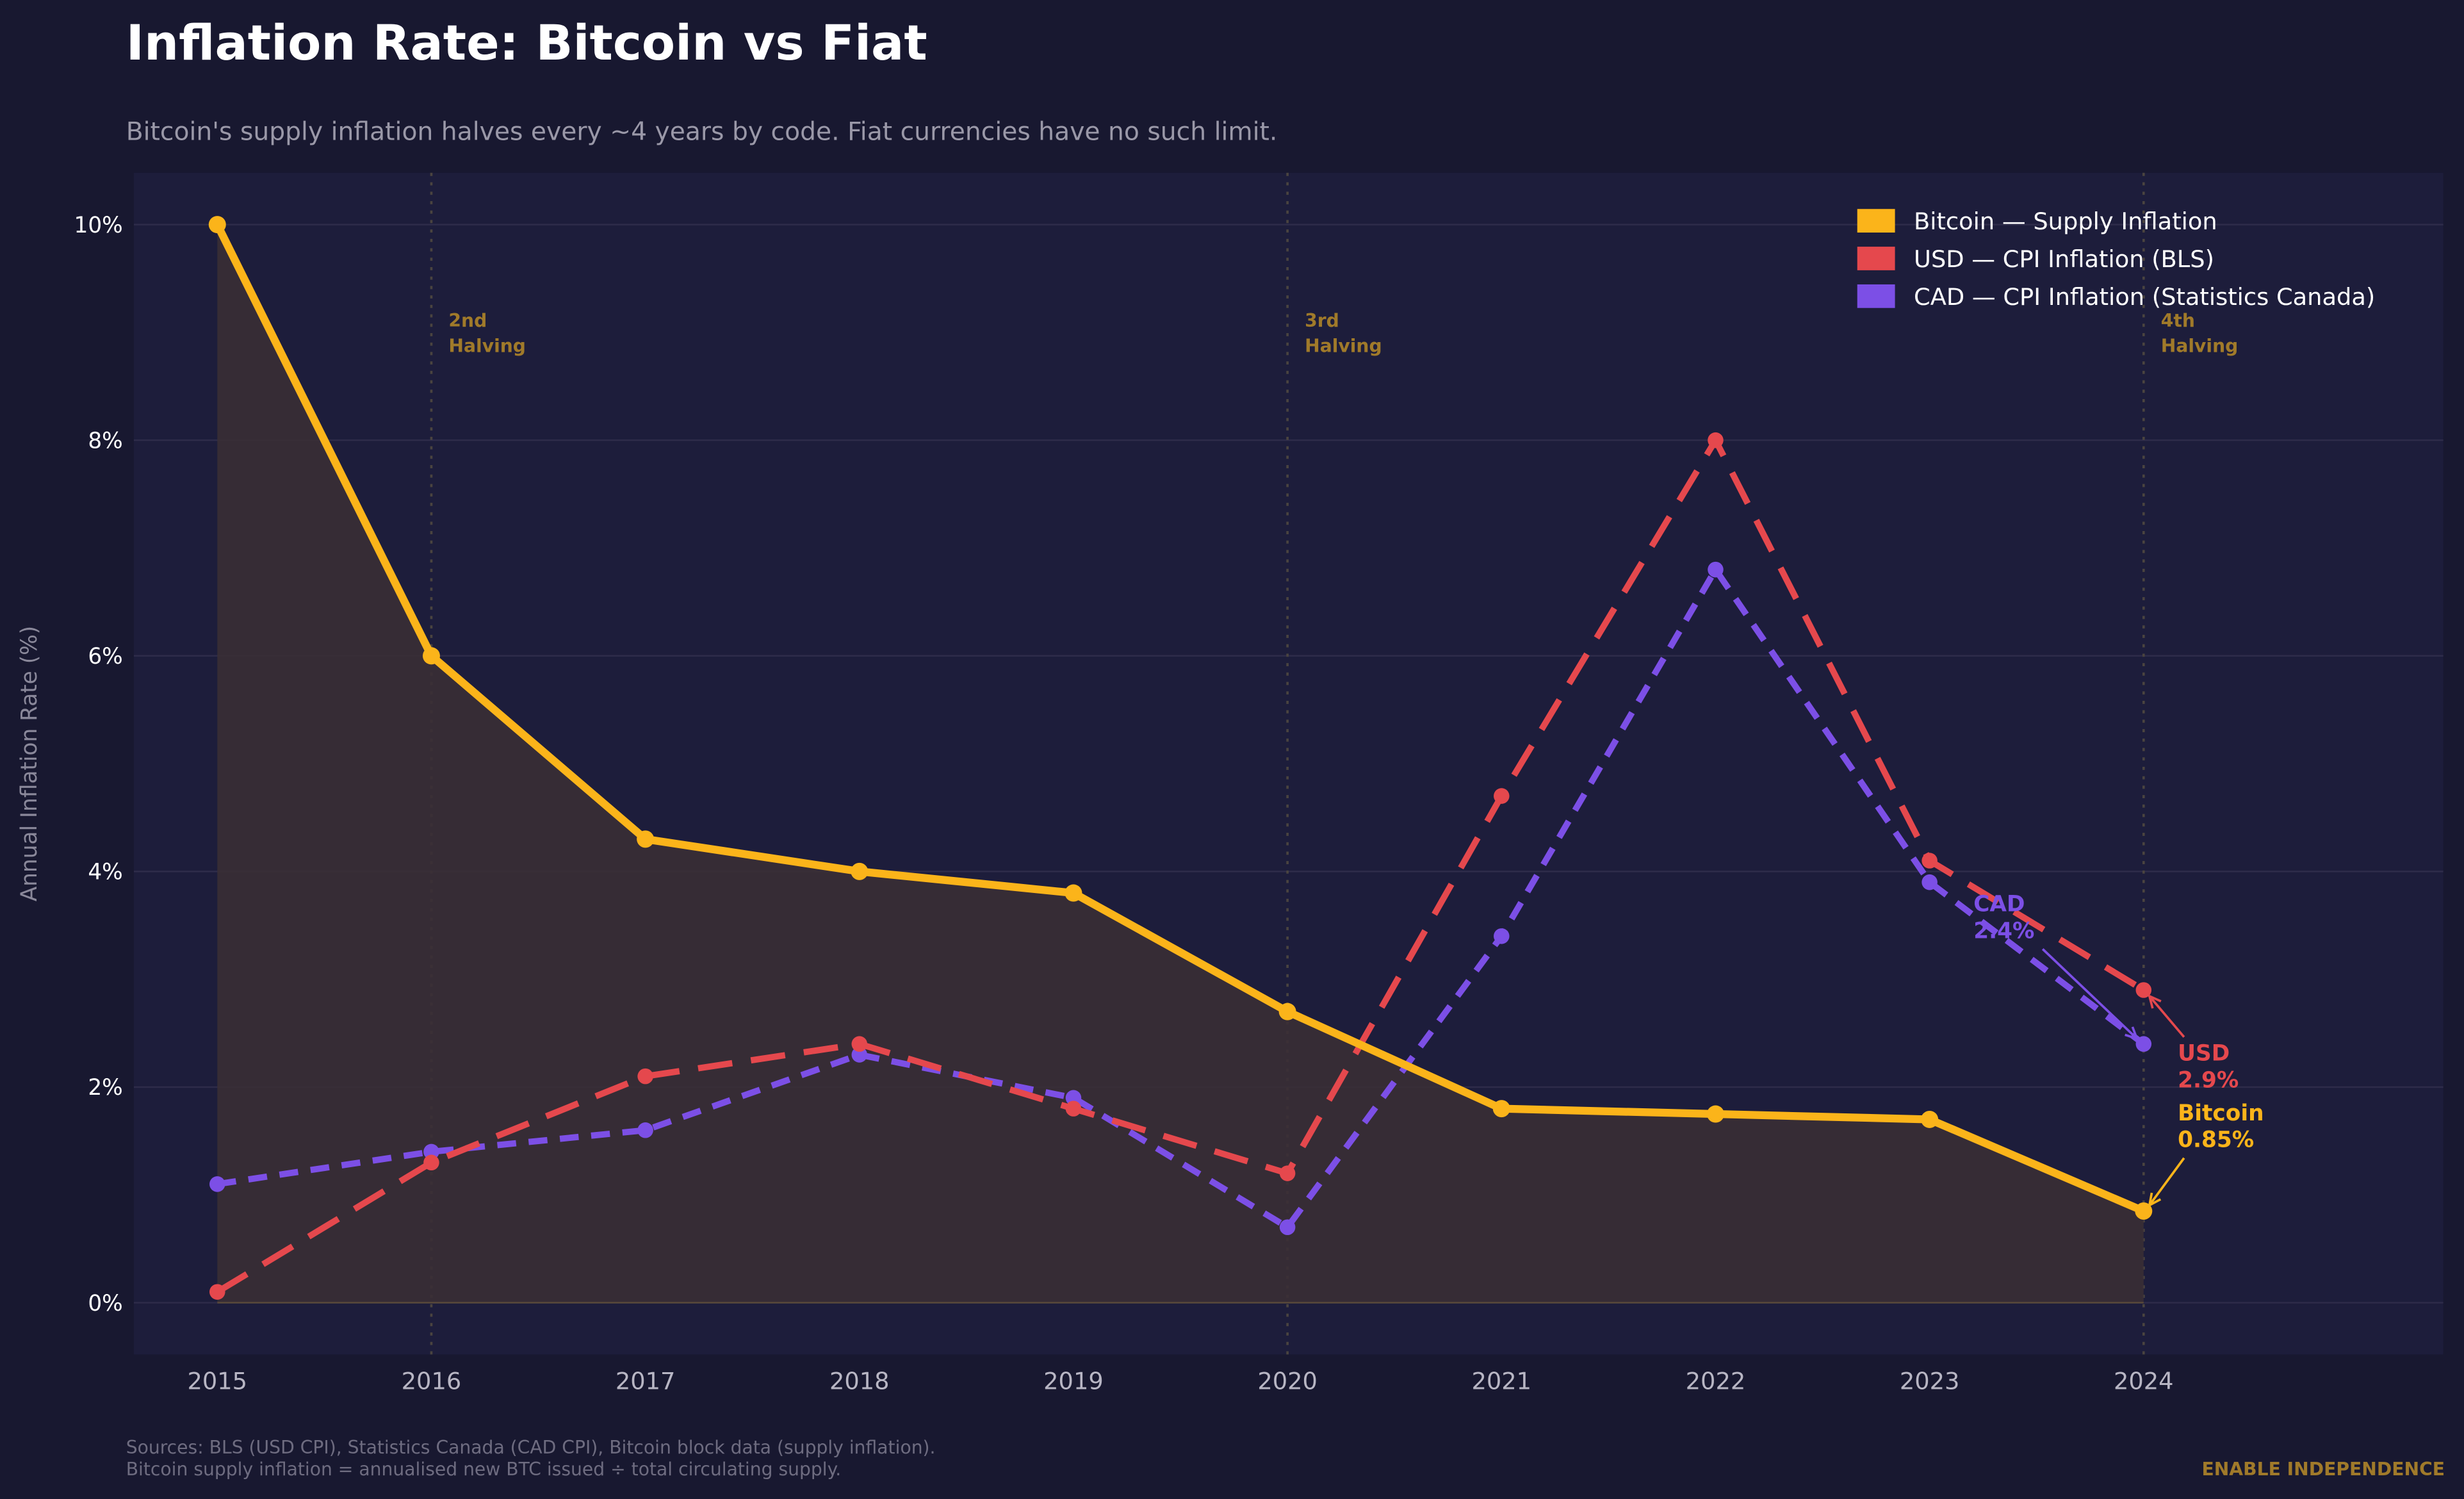 This screenshot has height=1499, width=2464. What do you see at coordinates (2221, 1113) in the screenshot?
I see `annotation-label: Bitcoin` at bounding box center [2221, 1113].